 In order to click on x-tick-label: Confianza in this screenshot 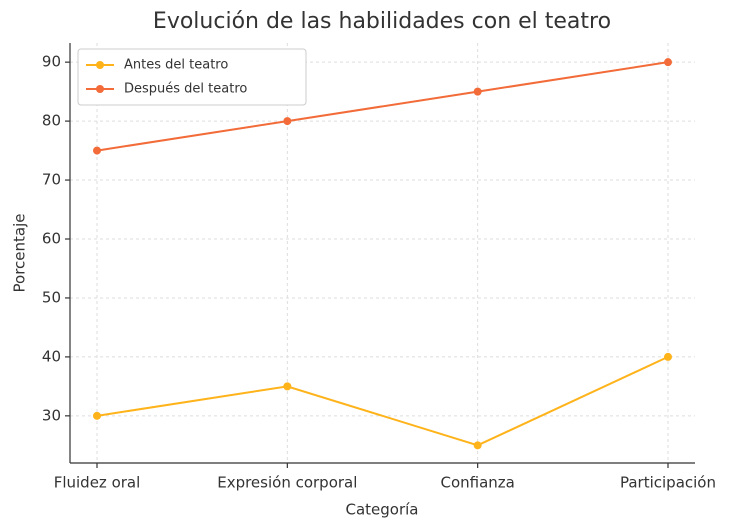, I will do `click(477, 483)`.